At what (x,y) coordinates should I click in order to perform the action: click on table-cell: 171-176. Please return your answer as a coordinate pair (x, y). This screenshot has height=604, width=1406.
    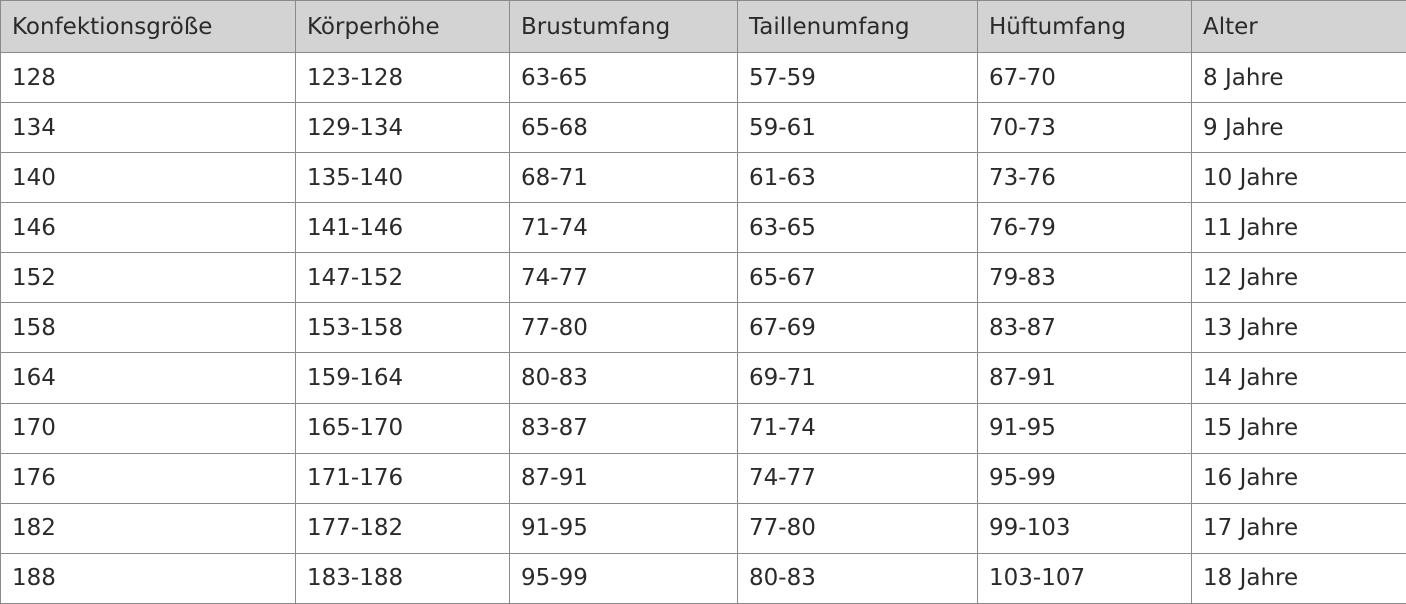
    Looking at the image, I should click on (402, 478).